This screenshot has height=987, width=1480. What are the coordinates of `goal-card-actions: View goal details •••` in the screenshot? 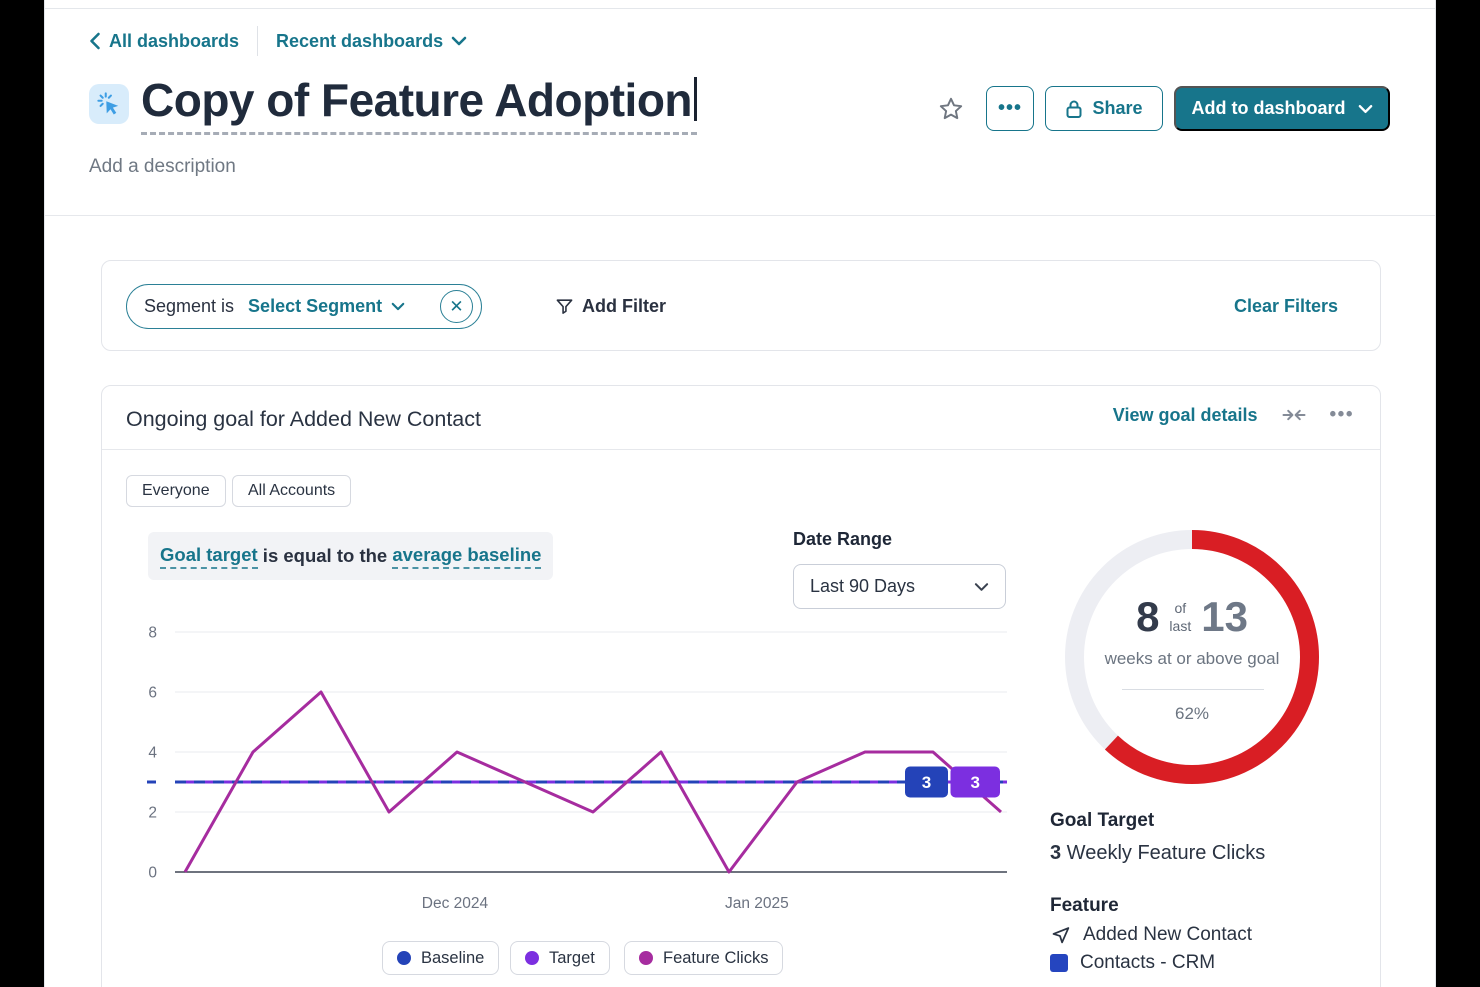 It's located at (1233, 415).